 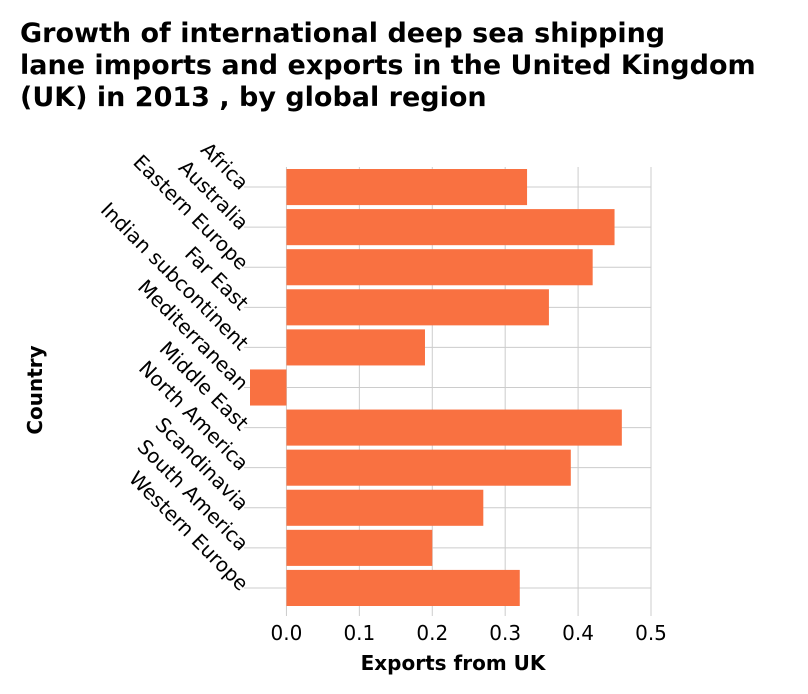 I want to click on x-tick-label: 0.1, so click(x=359, y=633).